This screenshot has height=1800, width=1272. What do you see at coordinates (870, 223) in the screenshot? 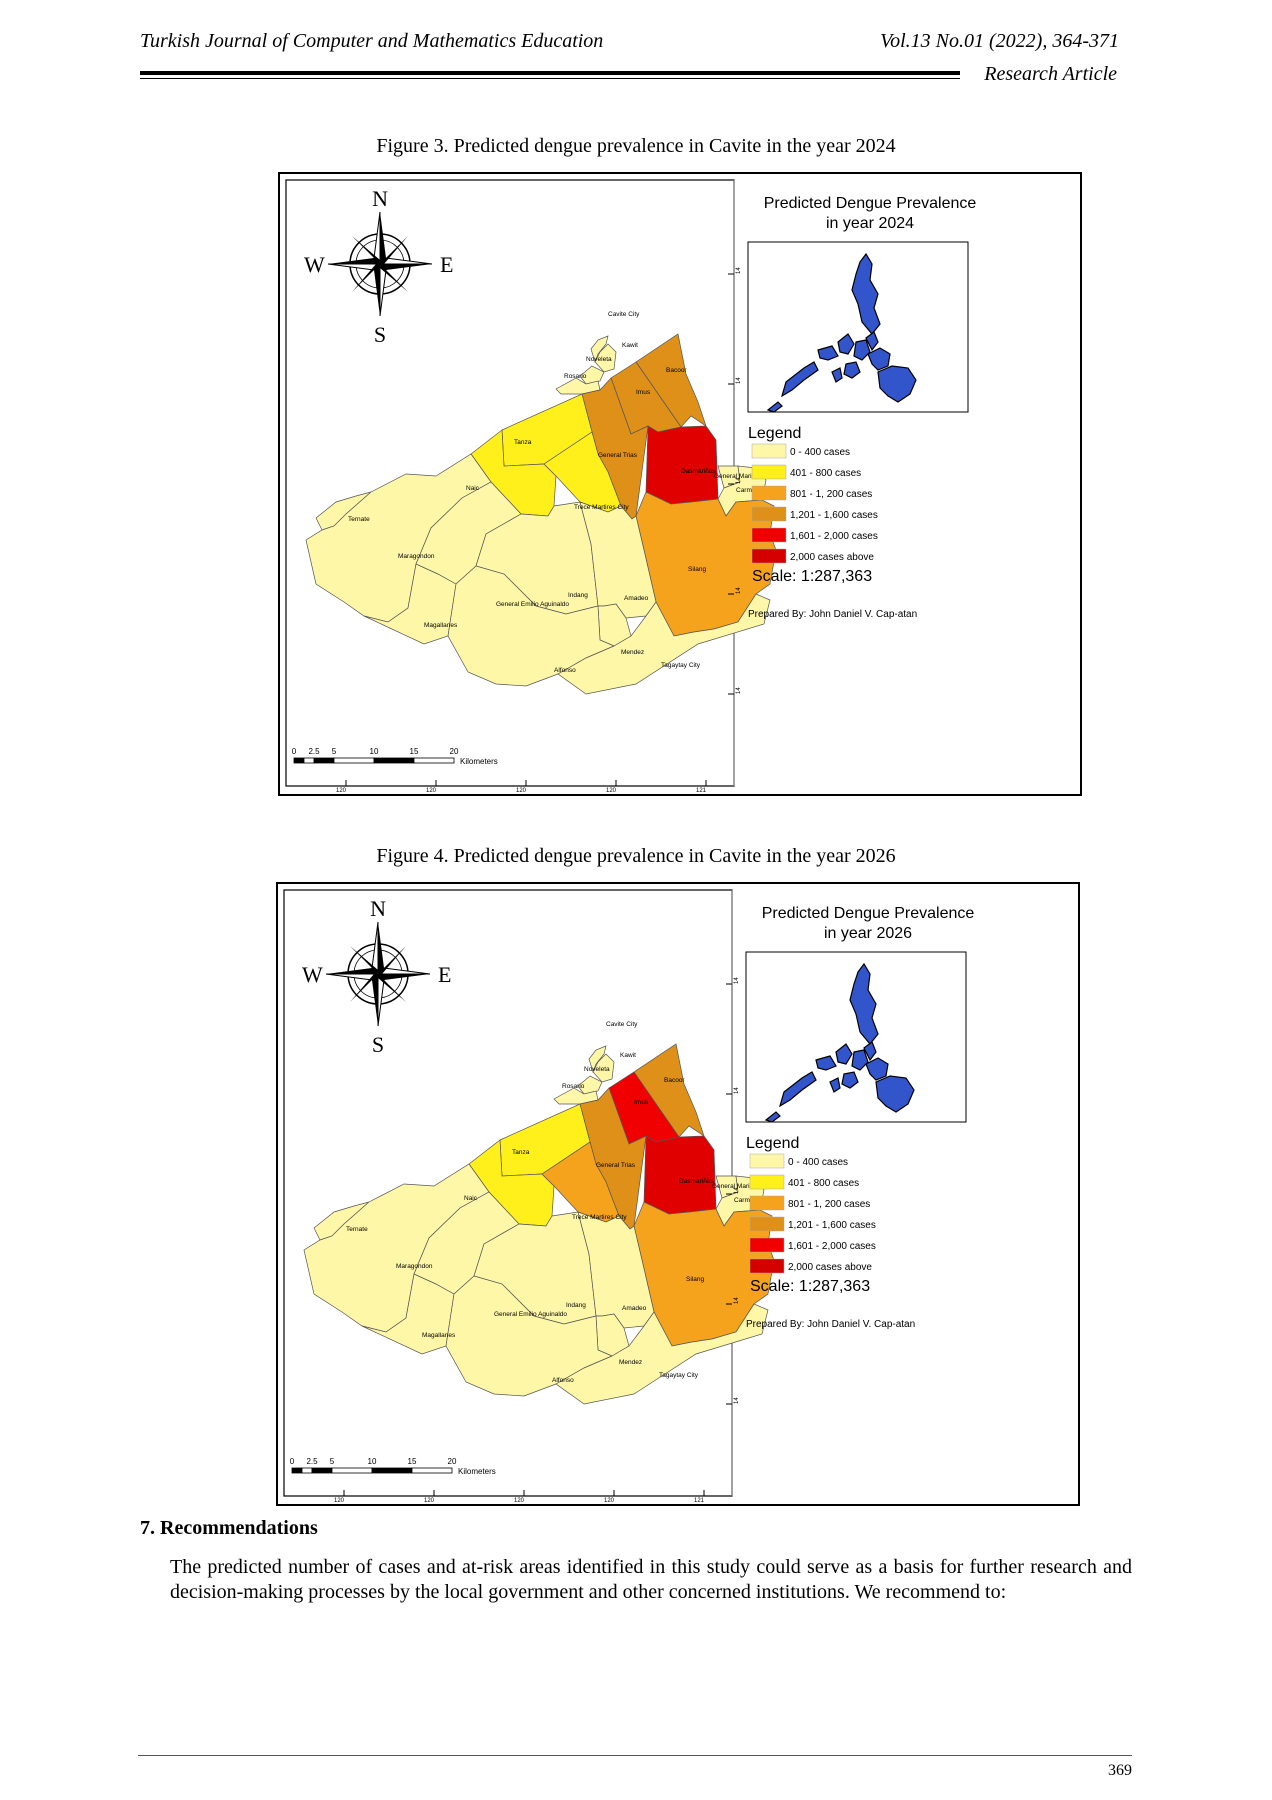
I see `map-title-line2: in year 2024` at bounding box center [870, 223].